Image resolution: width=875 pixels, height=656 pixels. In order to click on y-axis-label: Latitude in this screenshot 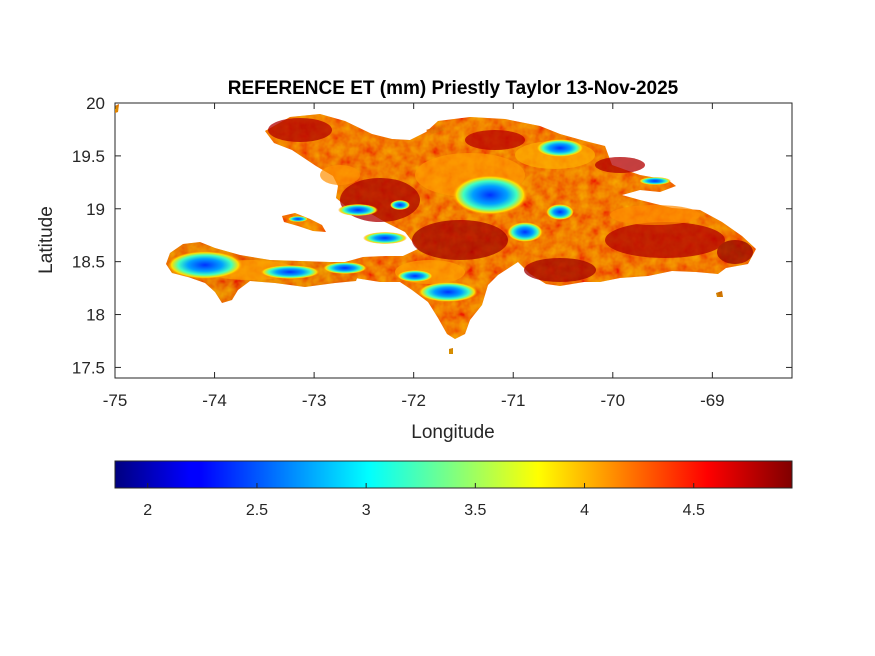, I will do `click(46, 240)`.